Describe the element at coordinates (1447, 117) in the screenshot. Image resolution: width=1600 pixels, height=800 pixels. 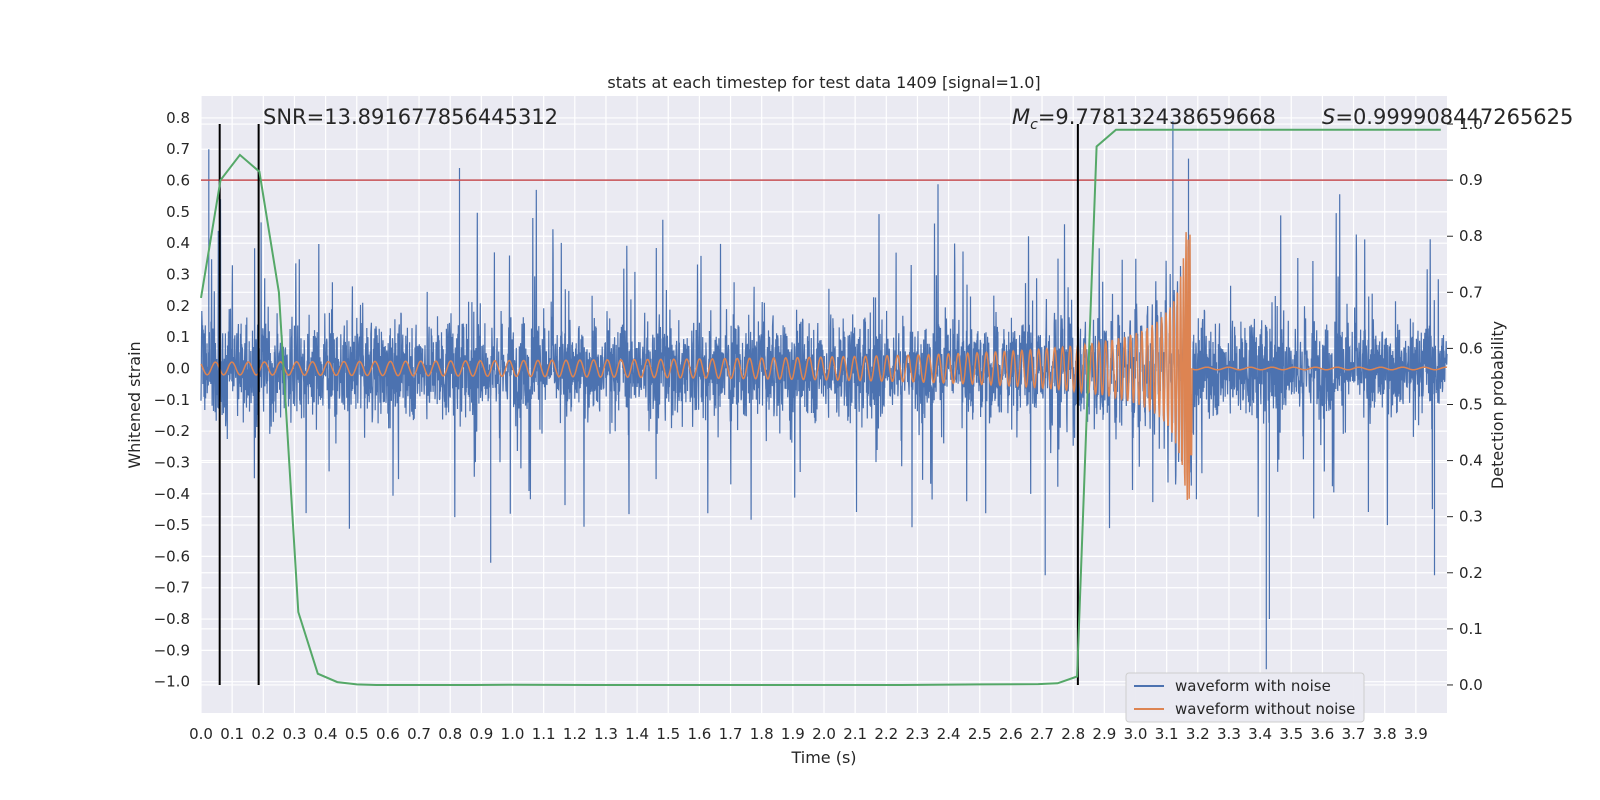
I see `score-annotation: S=0.999908447265625` at that location.